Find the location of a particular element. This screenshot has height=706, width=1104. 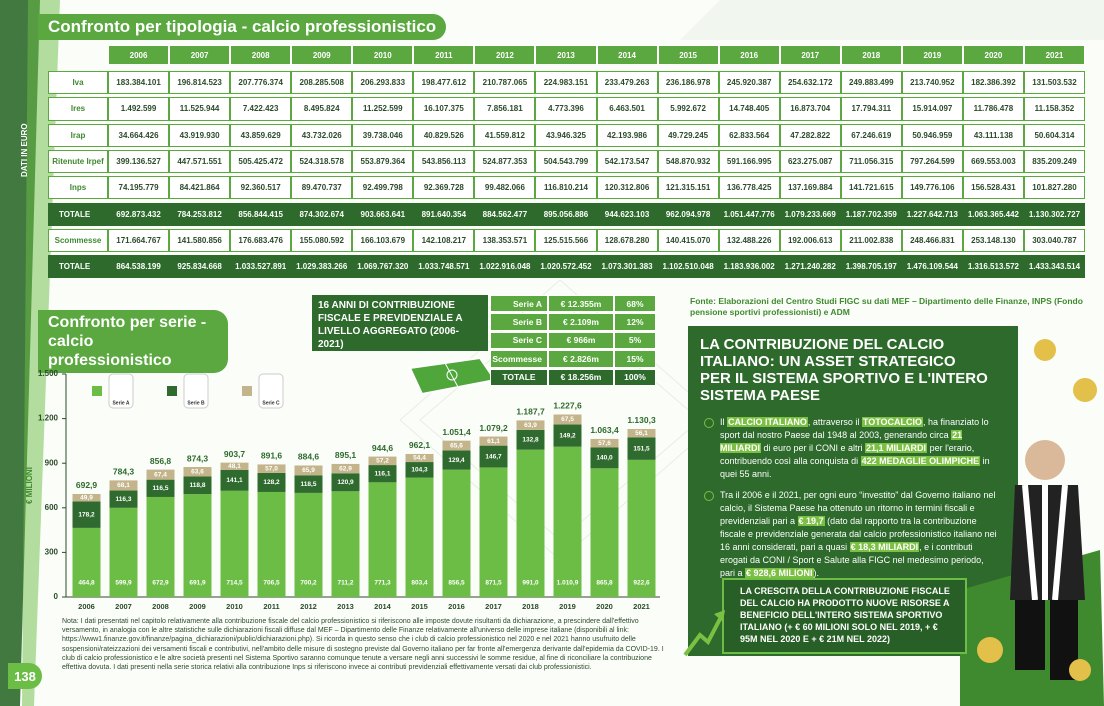

table-cell: 210.787.065 is located at coordinates (505, 83).